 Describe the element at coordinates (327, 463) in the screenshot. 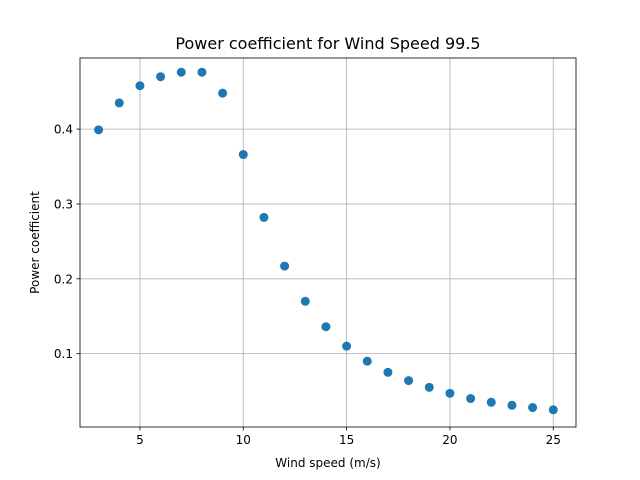

I see `x-axis-label: Wind speed (m/s)` at that location.